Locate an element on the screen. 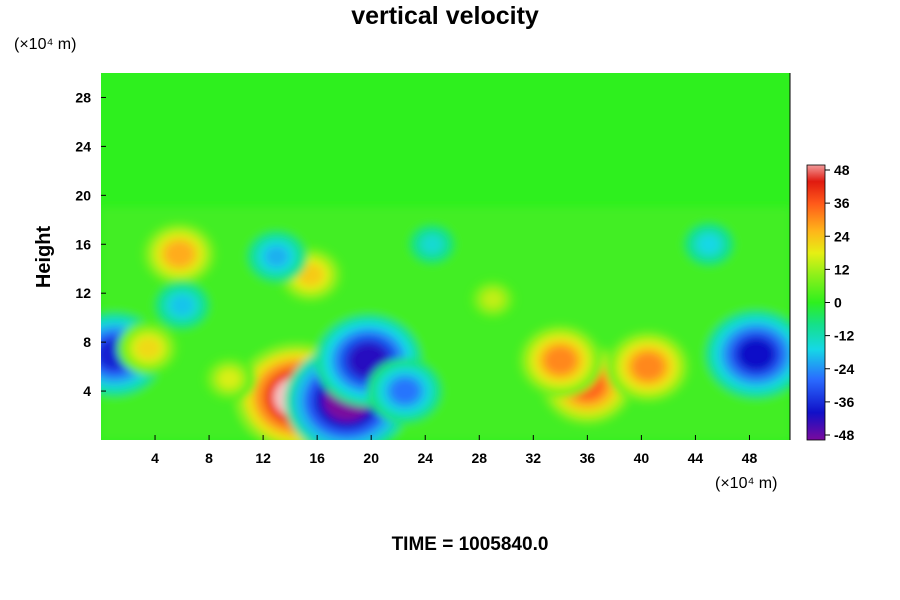 This screenshot has height=600, width=900. y-tick-label: 24 is located at coordinates (83, 146).